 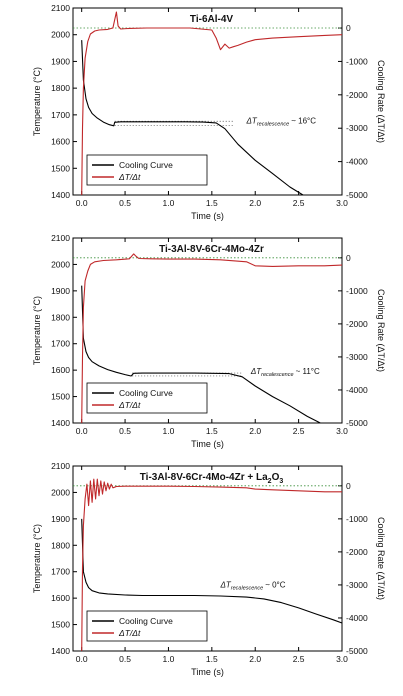 What do you see at coordinates (211, 19) in the screenshot?
I see `chart-title: Ti-6Al-4V` at bounding box center [211, 19].